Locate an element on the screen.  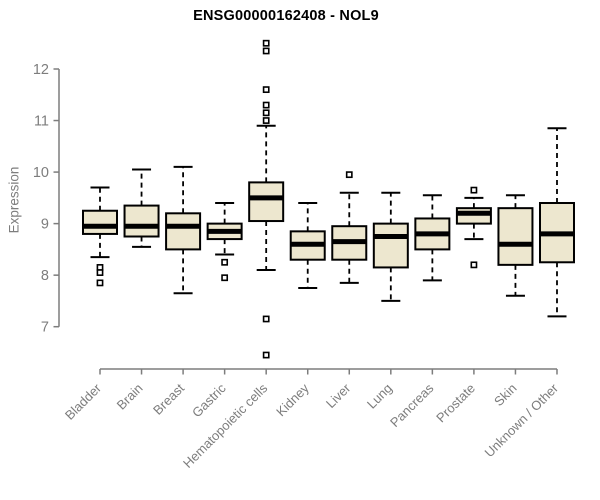
boxplot-pancreas is located at coordinates (432, 238).